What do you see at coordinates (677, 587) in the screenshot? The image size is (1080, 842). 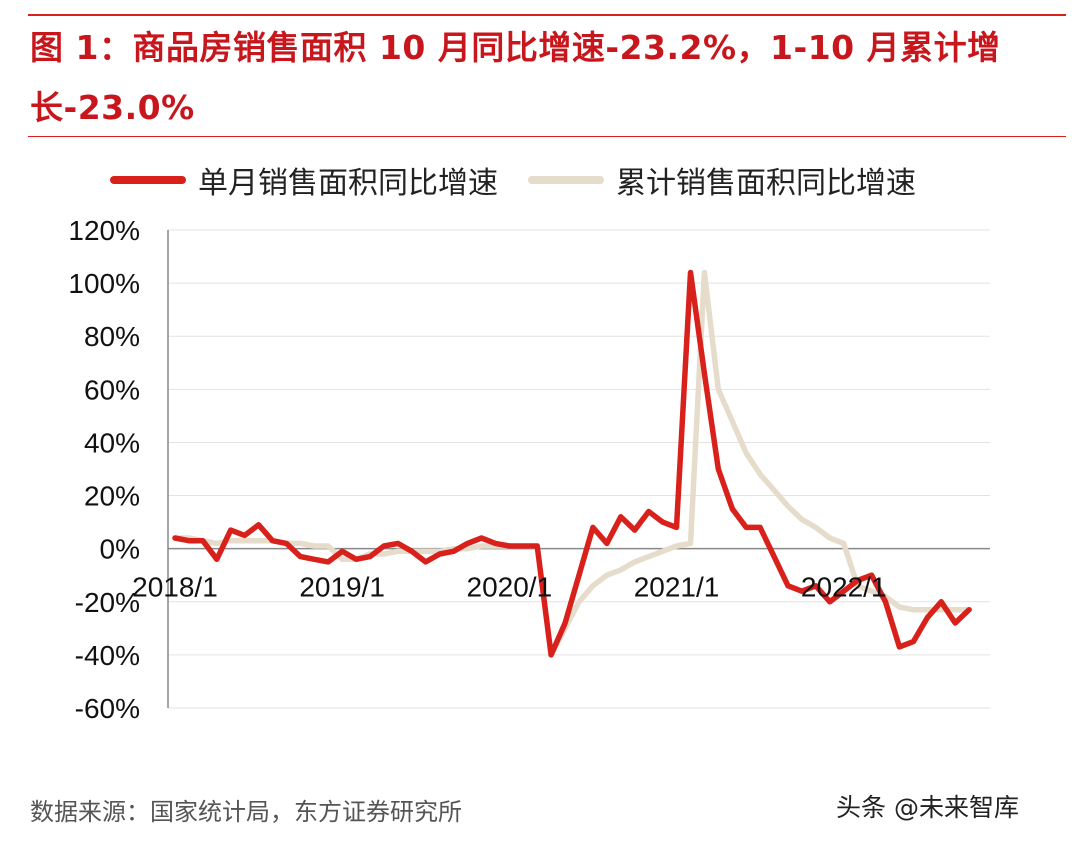 I see `x-tick-label: 2021/1` at bounding box center [677, 587].